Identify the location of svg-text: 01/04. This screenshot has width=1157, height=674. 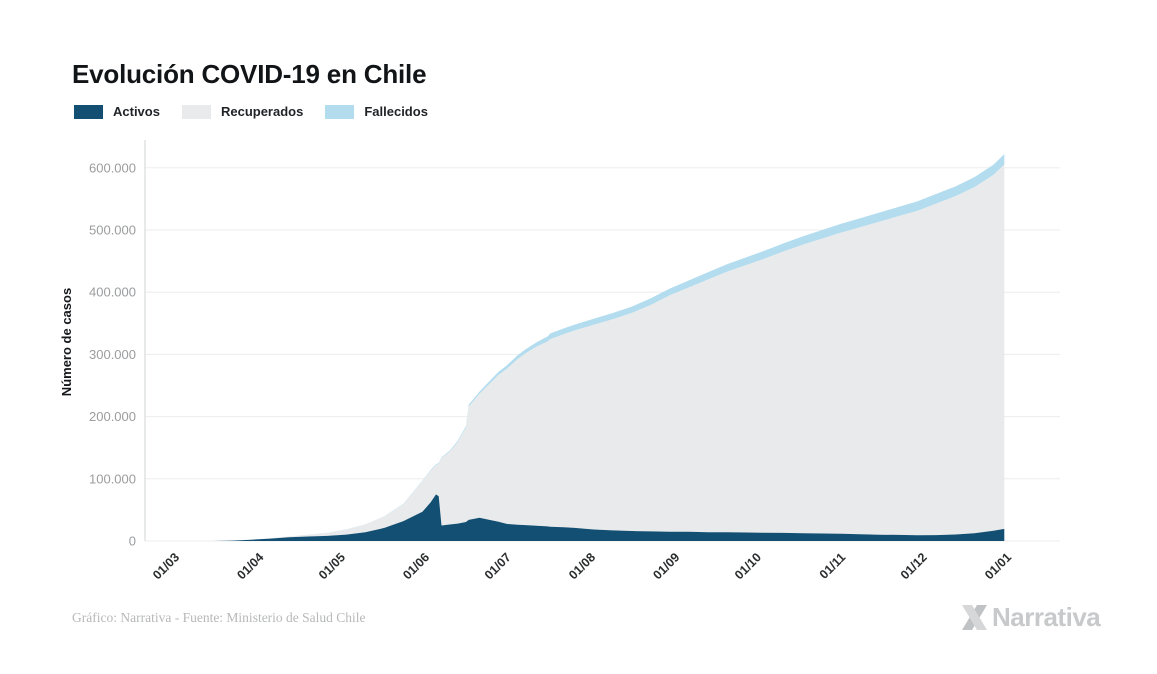
(250, 566).